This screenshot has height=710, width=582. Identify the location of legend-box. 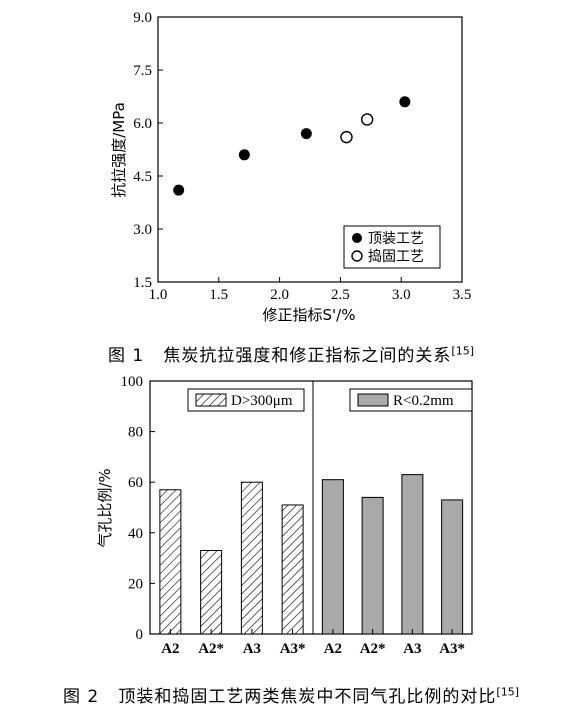
(392, 247).